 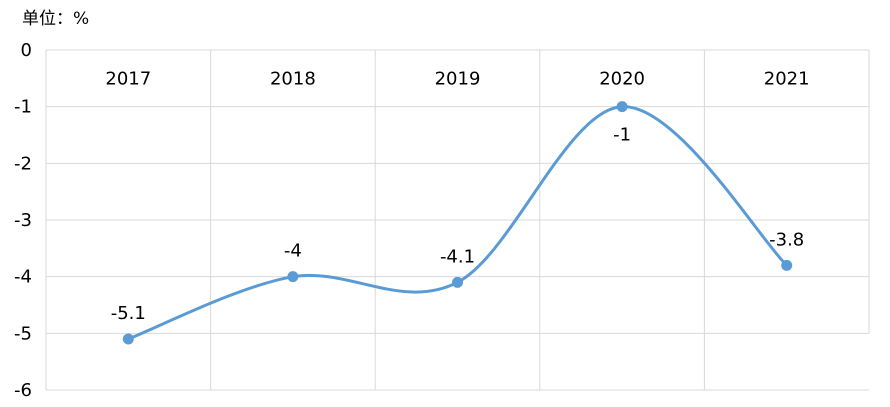 What do you see at coordinates (622, 78) in the screenshot?
I see `category-label: 2020` at bounding box center [622, 78].